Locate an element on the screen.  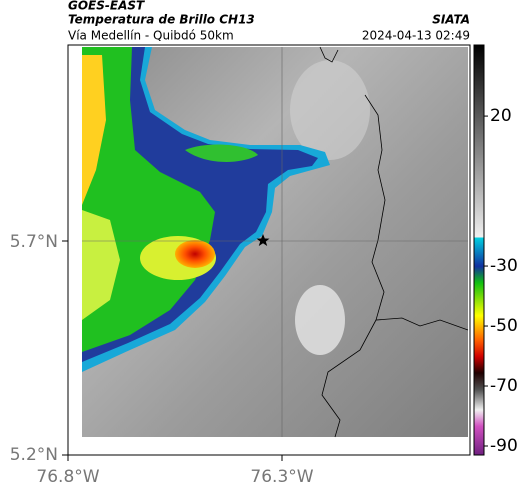
colorbar-tick-label: -30 is located at coordinates (504, 266).